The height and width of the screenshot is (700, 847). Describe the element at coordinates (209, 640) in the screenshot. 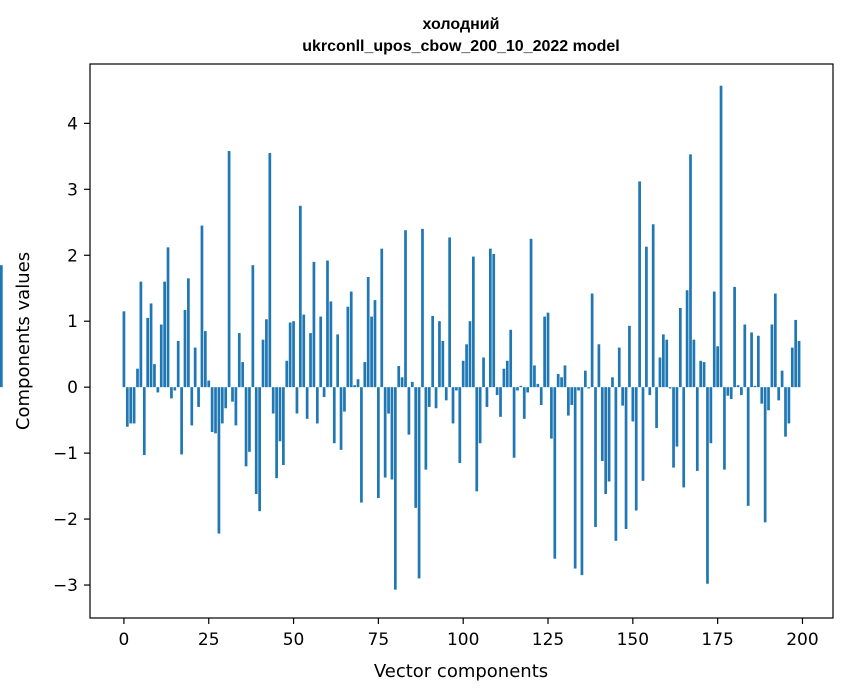

I see `x-tick-label: 25` at that location.